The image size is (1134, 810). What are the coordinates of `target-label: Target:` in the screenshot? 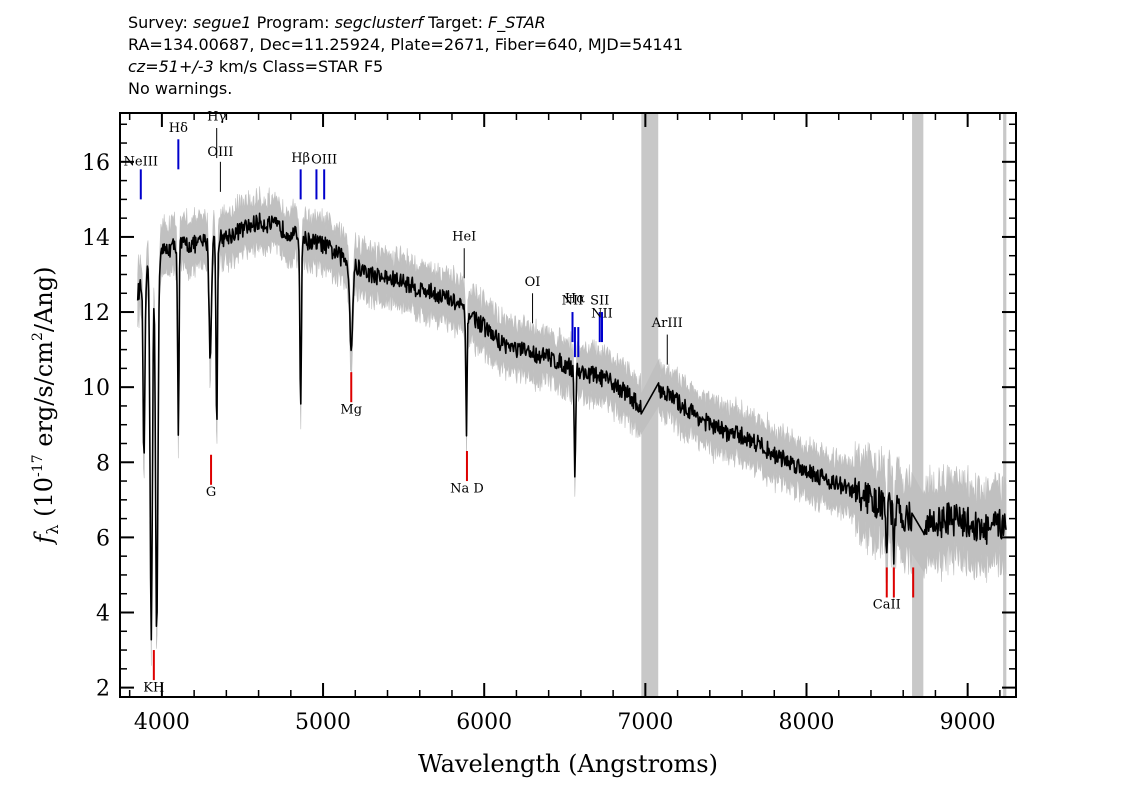 It's located at (455, 22).